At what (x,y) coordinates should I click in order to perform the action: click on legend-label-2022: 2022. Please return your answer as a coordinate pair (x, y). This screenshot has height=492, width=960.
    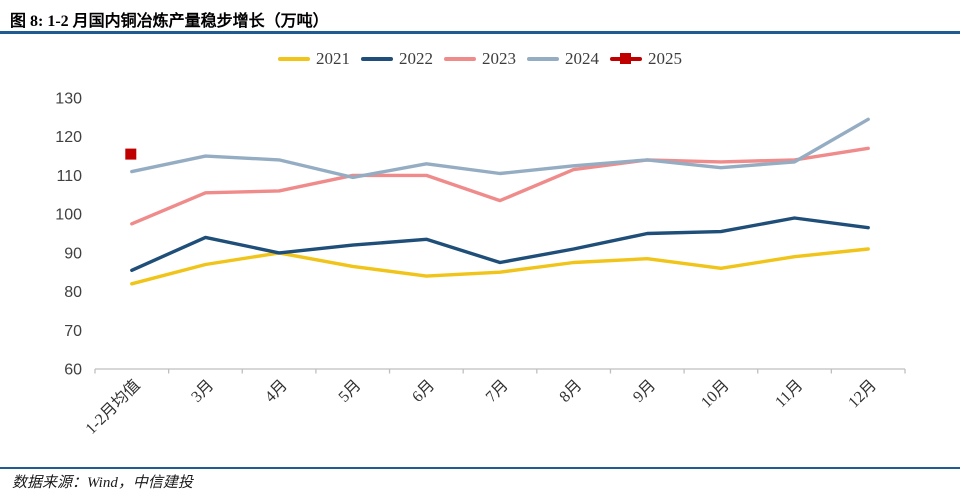
    Looking at the image, I should click on (416, 58).